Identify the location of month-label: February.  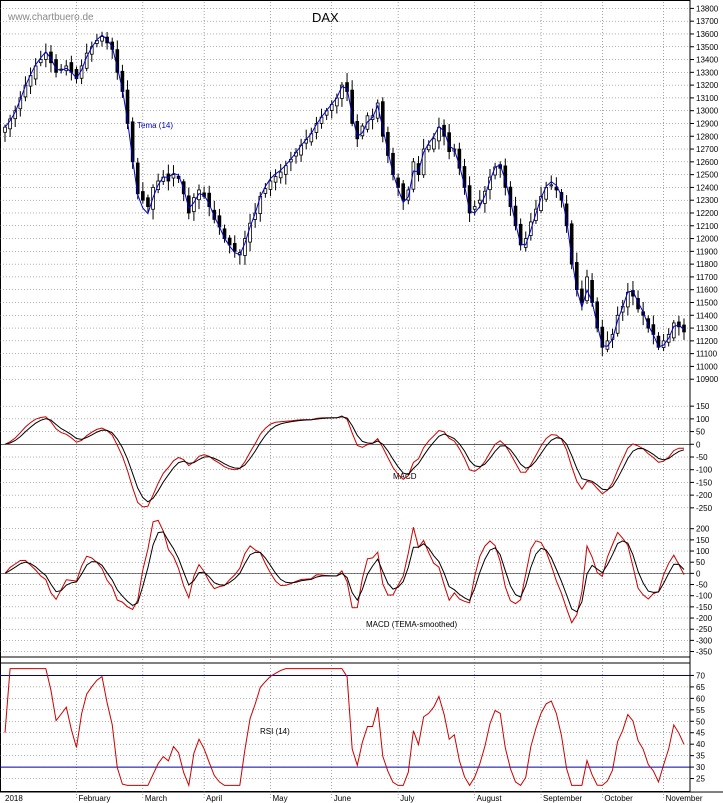
(94, 798).